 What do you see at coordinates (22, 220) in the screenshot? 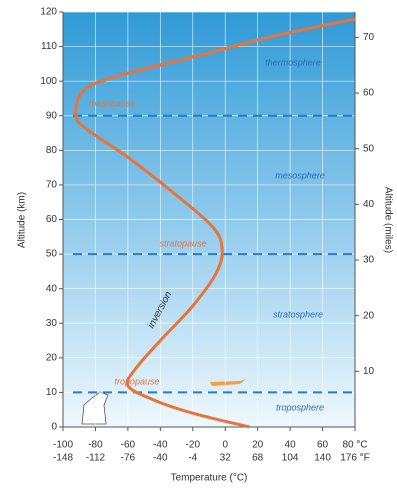
I see `y-axis-title: Altitude (km)` at bounding box center [22, 220].